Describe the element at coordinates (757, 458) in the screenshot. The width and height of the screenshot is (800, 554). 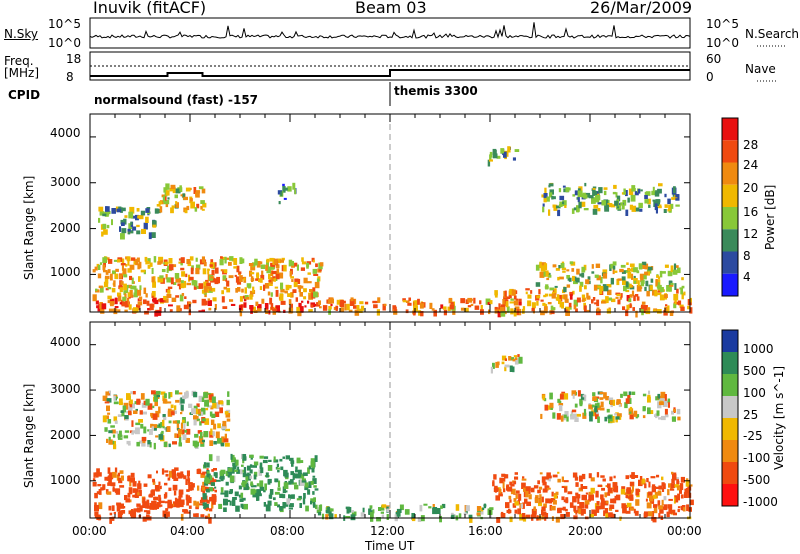
I see `vel-cbar--100: -100` at that location.